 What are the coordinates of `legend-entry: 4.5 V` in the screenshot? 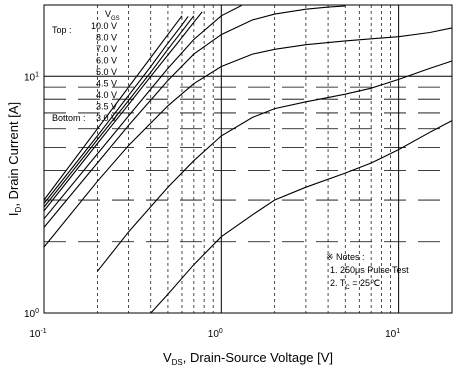 It's located at (106, 84).